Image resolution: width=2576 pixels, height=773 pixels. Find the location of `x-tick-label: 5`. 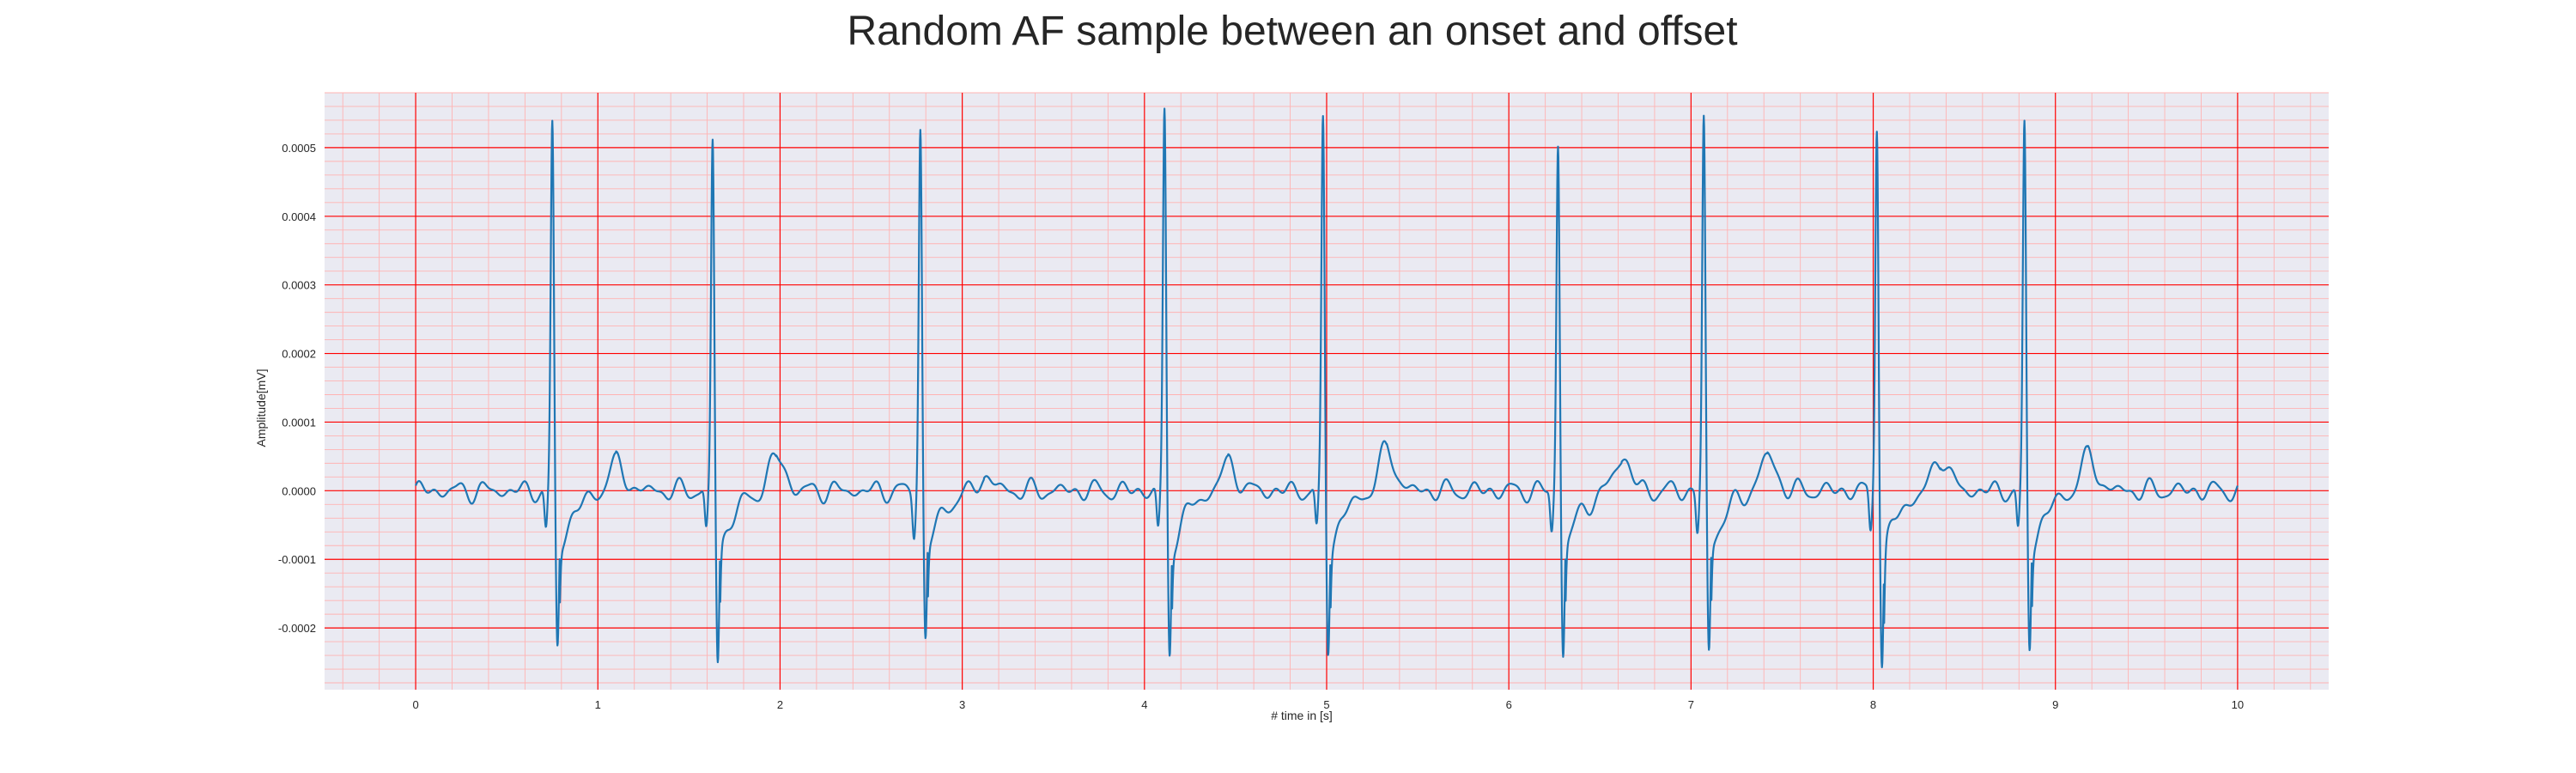

x-tick-label: 5 is located at coordinates (1326, 704).